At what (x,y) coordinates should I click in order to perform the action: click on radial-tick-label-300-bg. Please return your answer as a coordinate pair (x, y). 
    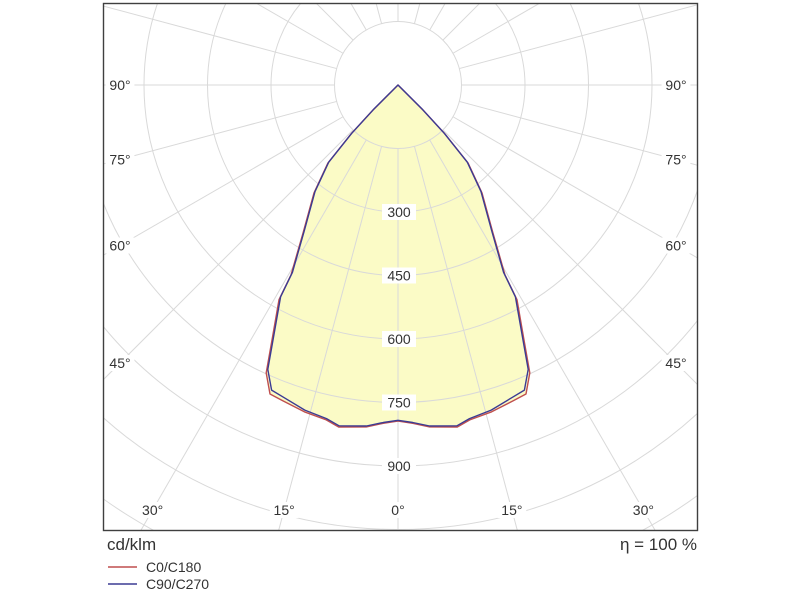
    Looking at the image, I should click on (399, 212).